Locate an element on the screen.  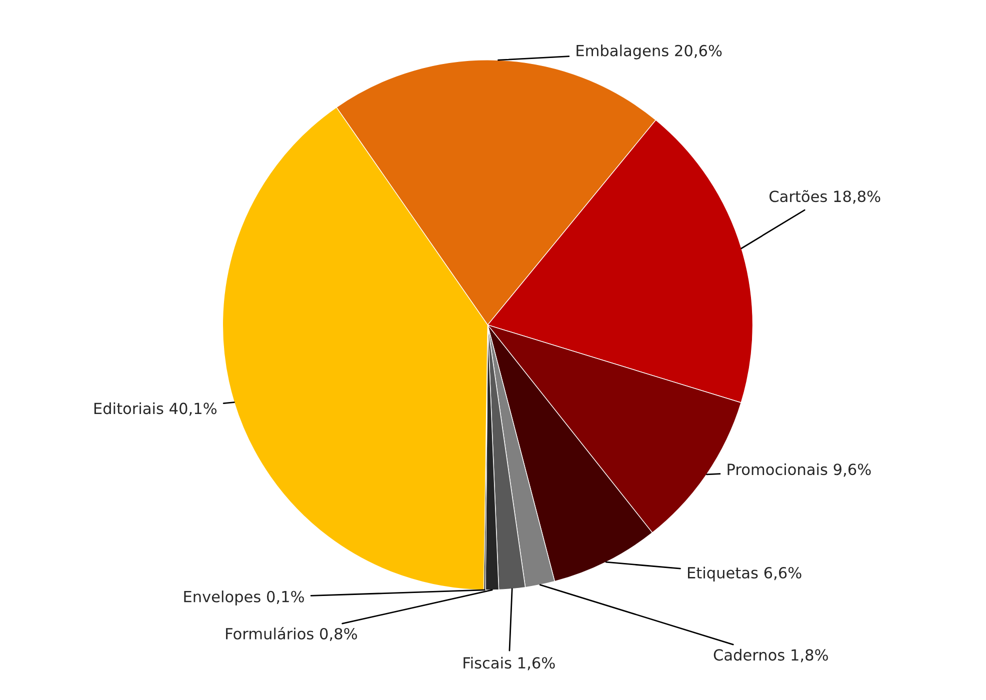
slice-label: Formulários 0,8% is located at coordinates (291, 634).